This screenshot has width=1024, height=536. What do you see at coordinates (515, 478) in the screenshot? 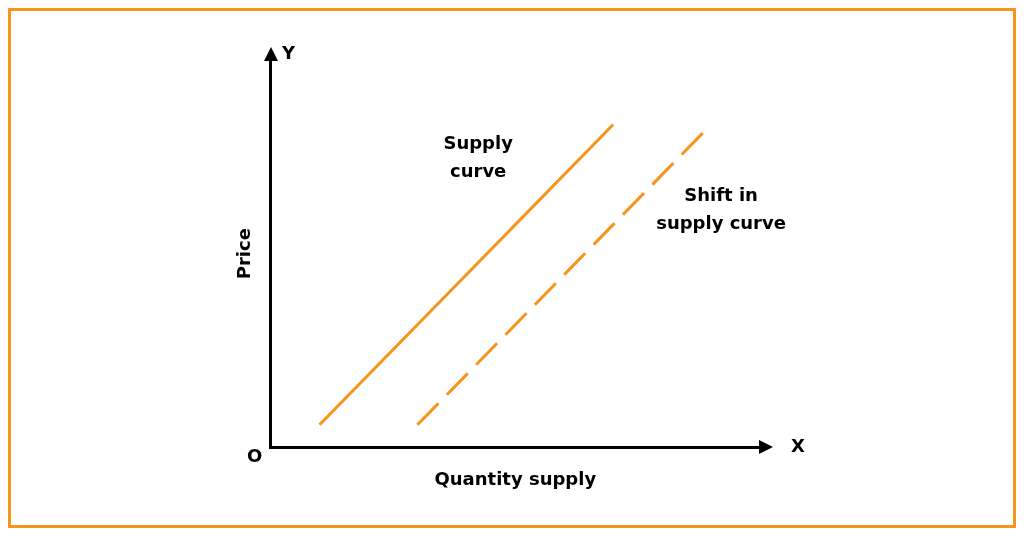
I see `x-axis-title: Quantity supply` at bounding box center [515, 478].